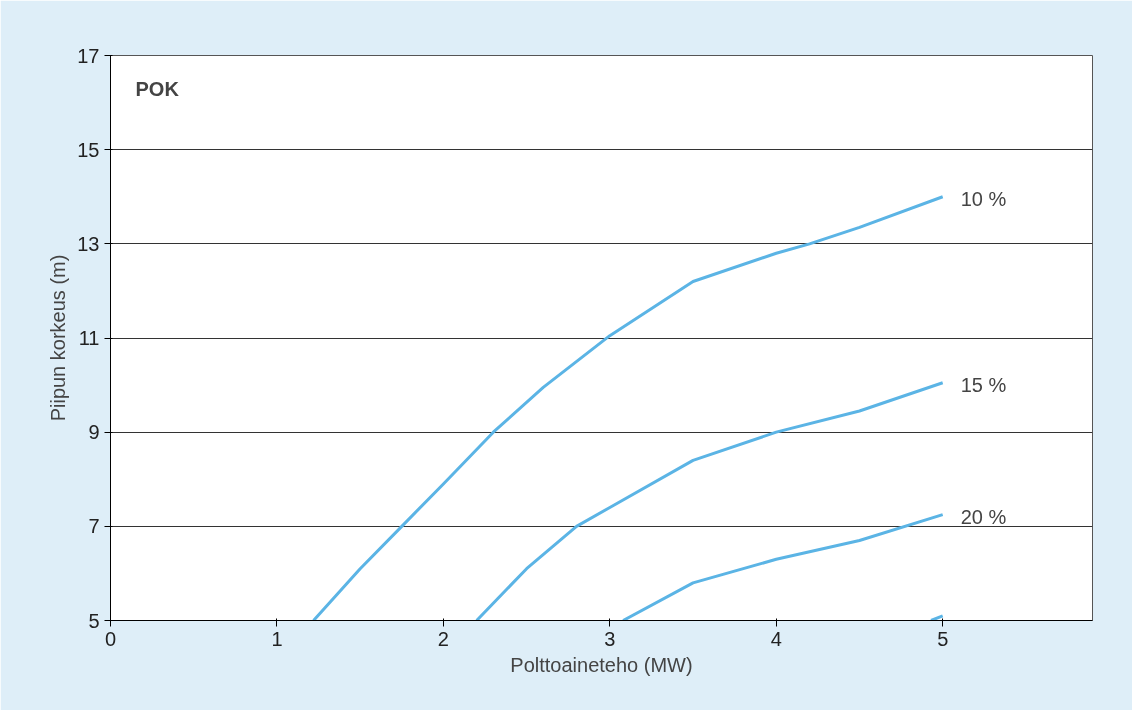  Describe the element at coordinates (94, 620) in the screenshot. I see `y-tick-label: 5` at that location.